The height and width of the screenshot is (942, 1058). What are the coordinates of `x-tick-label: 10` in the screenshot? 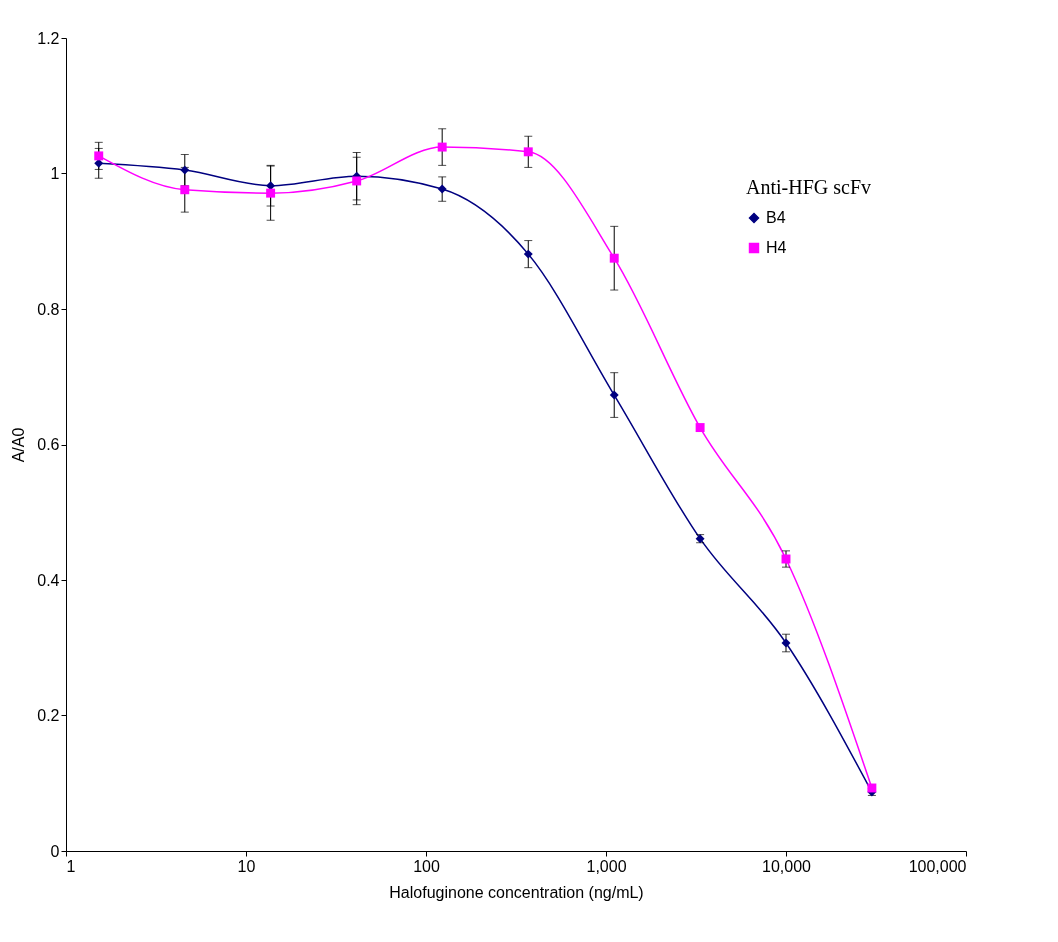 It's located at (246, 866).